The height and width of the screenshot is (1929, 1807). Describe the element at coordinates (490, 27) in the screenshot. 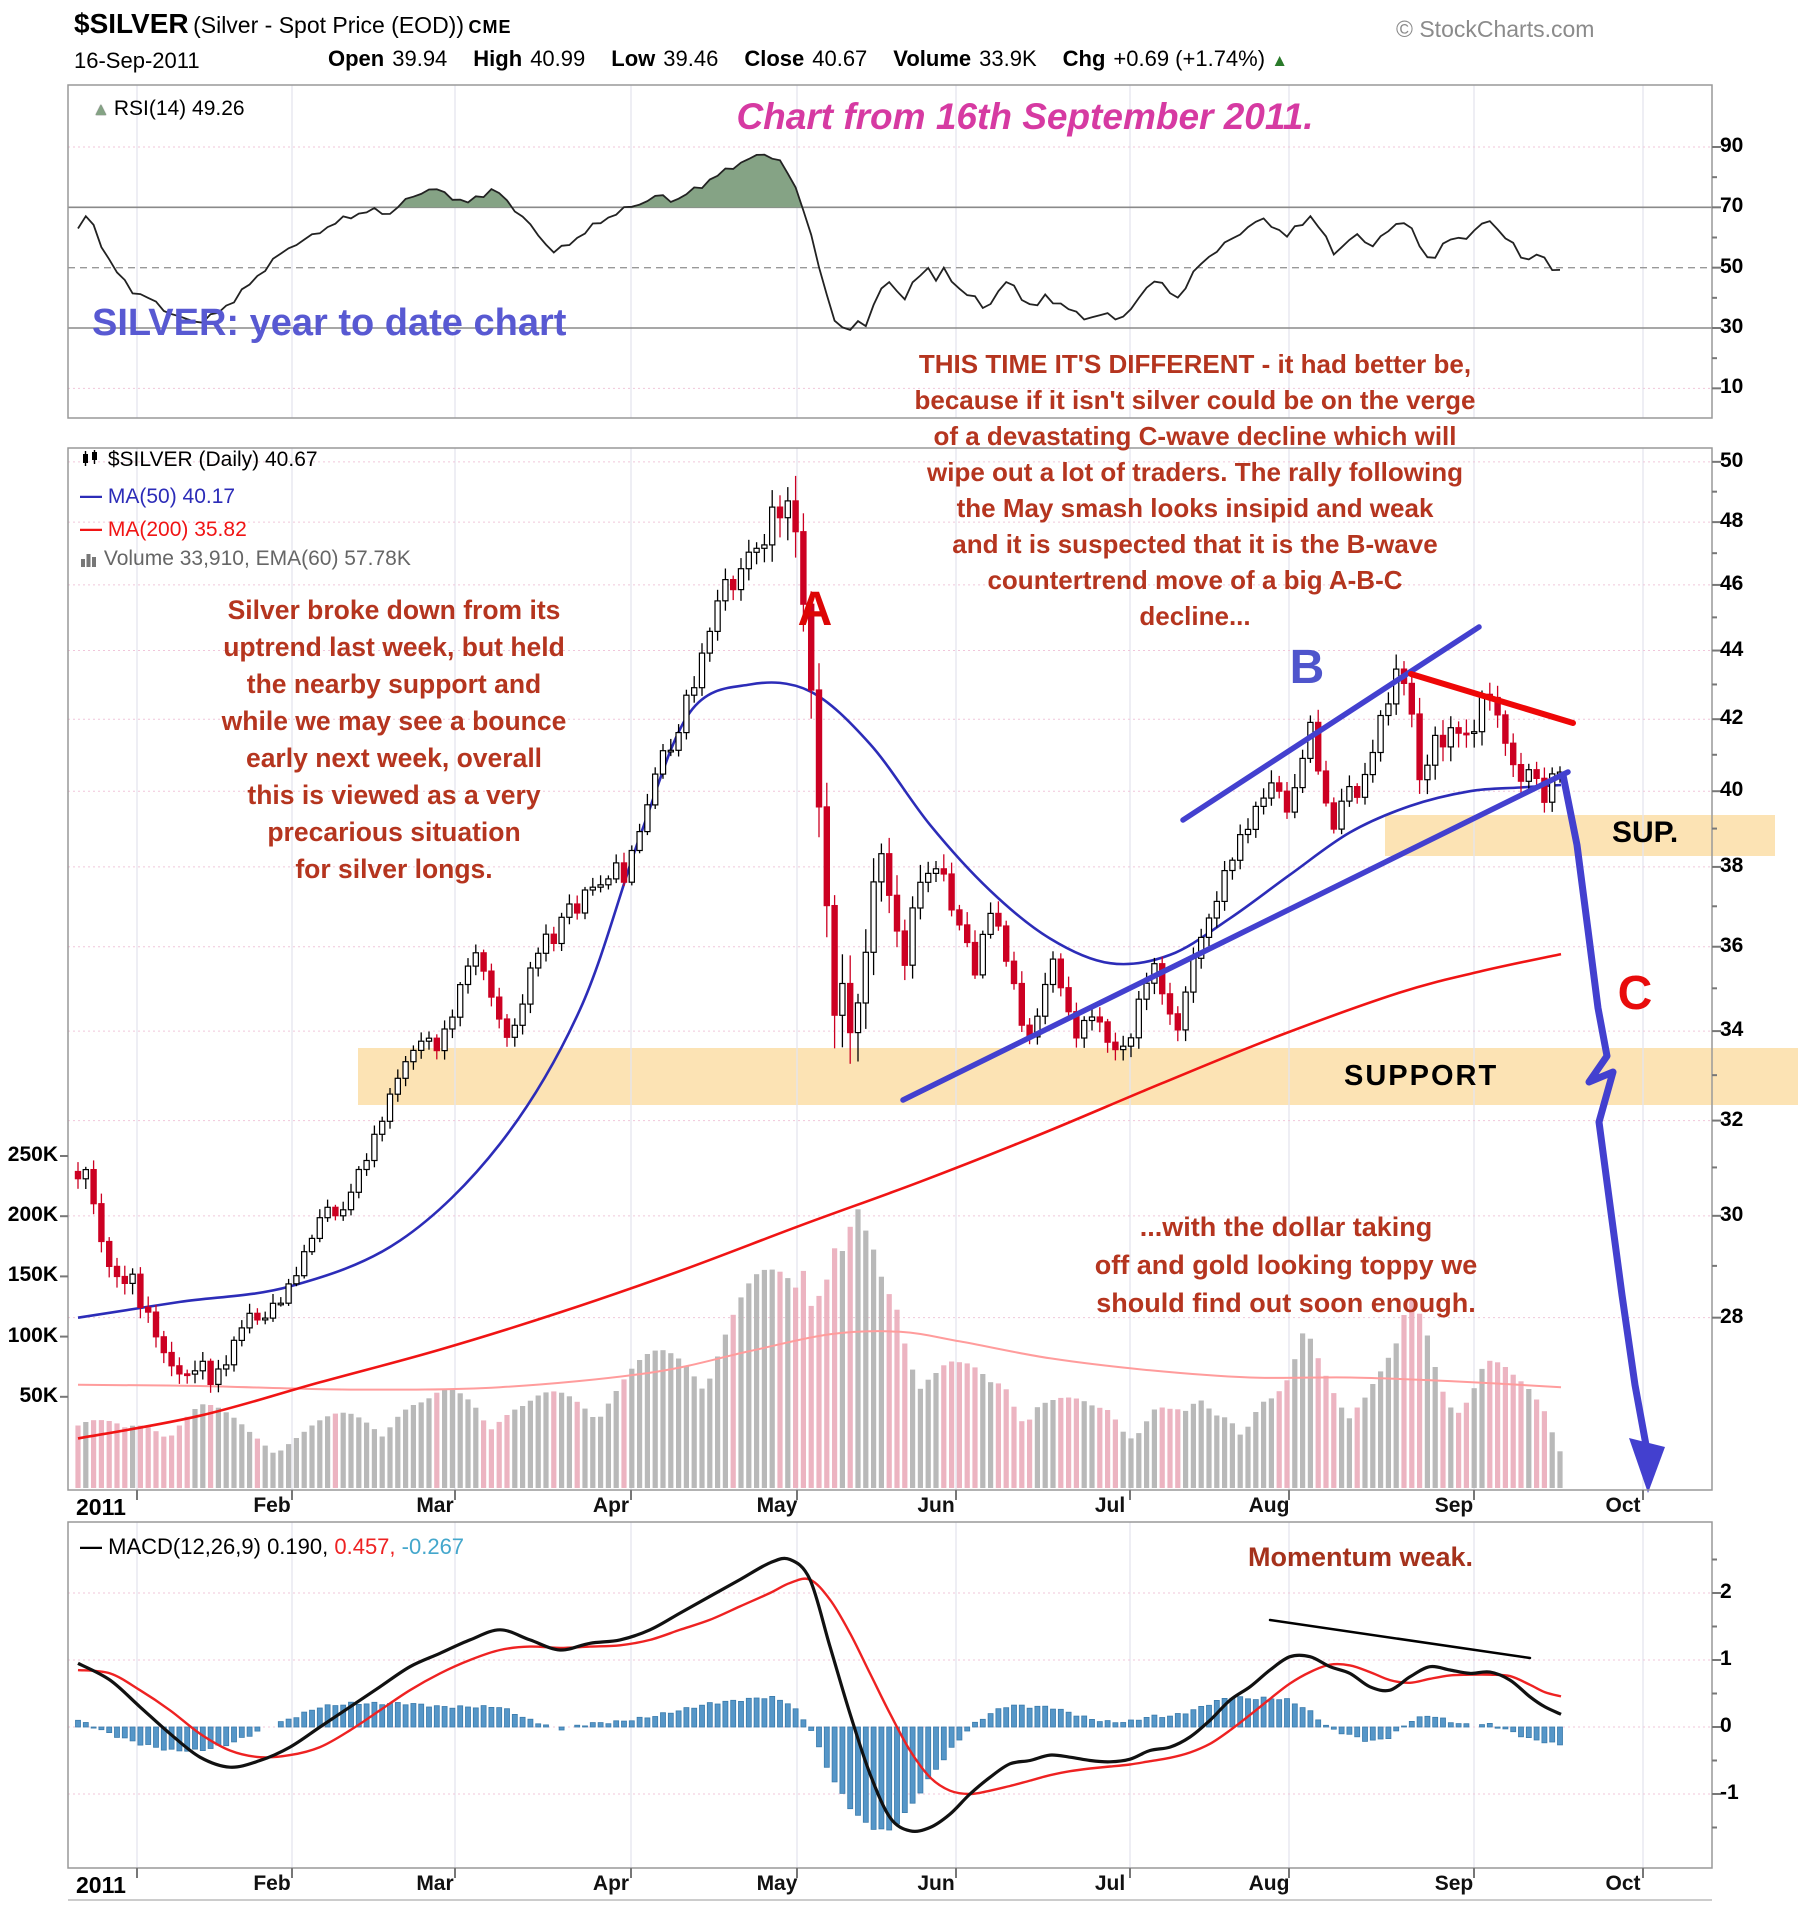

I see `exchange-label: CME` at that location.